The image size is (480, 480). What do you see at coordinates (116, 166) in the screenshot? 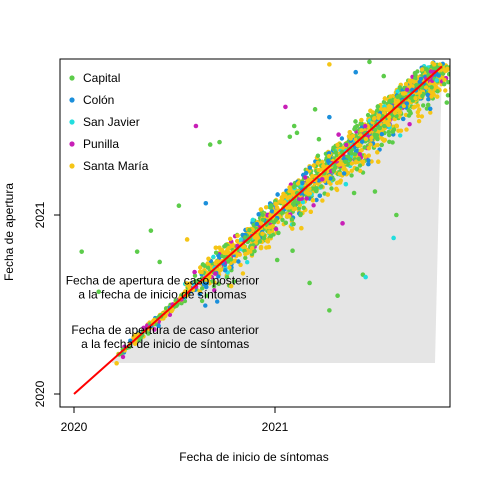
I see `legend-label: Santa María` at bounding box center [116, 166].